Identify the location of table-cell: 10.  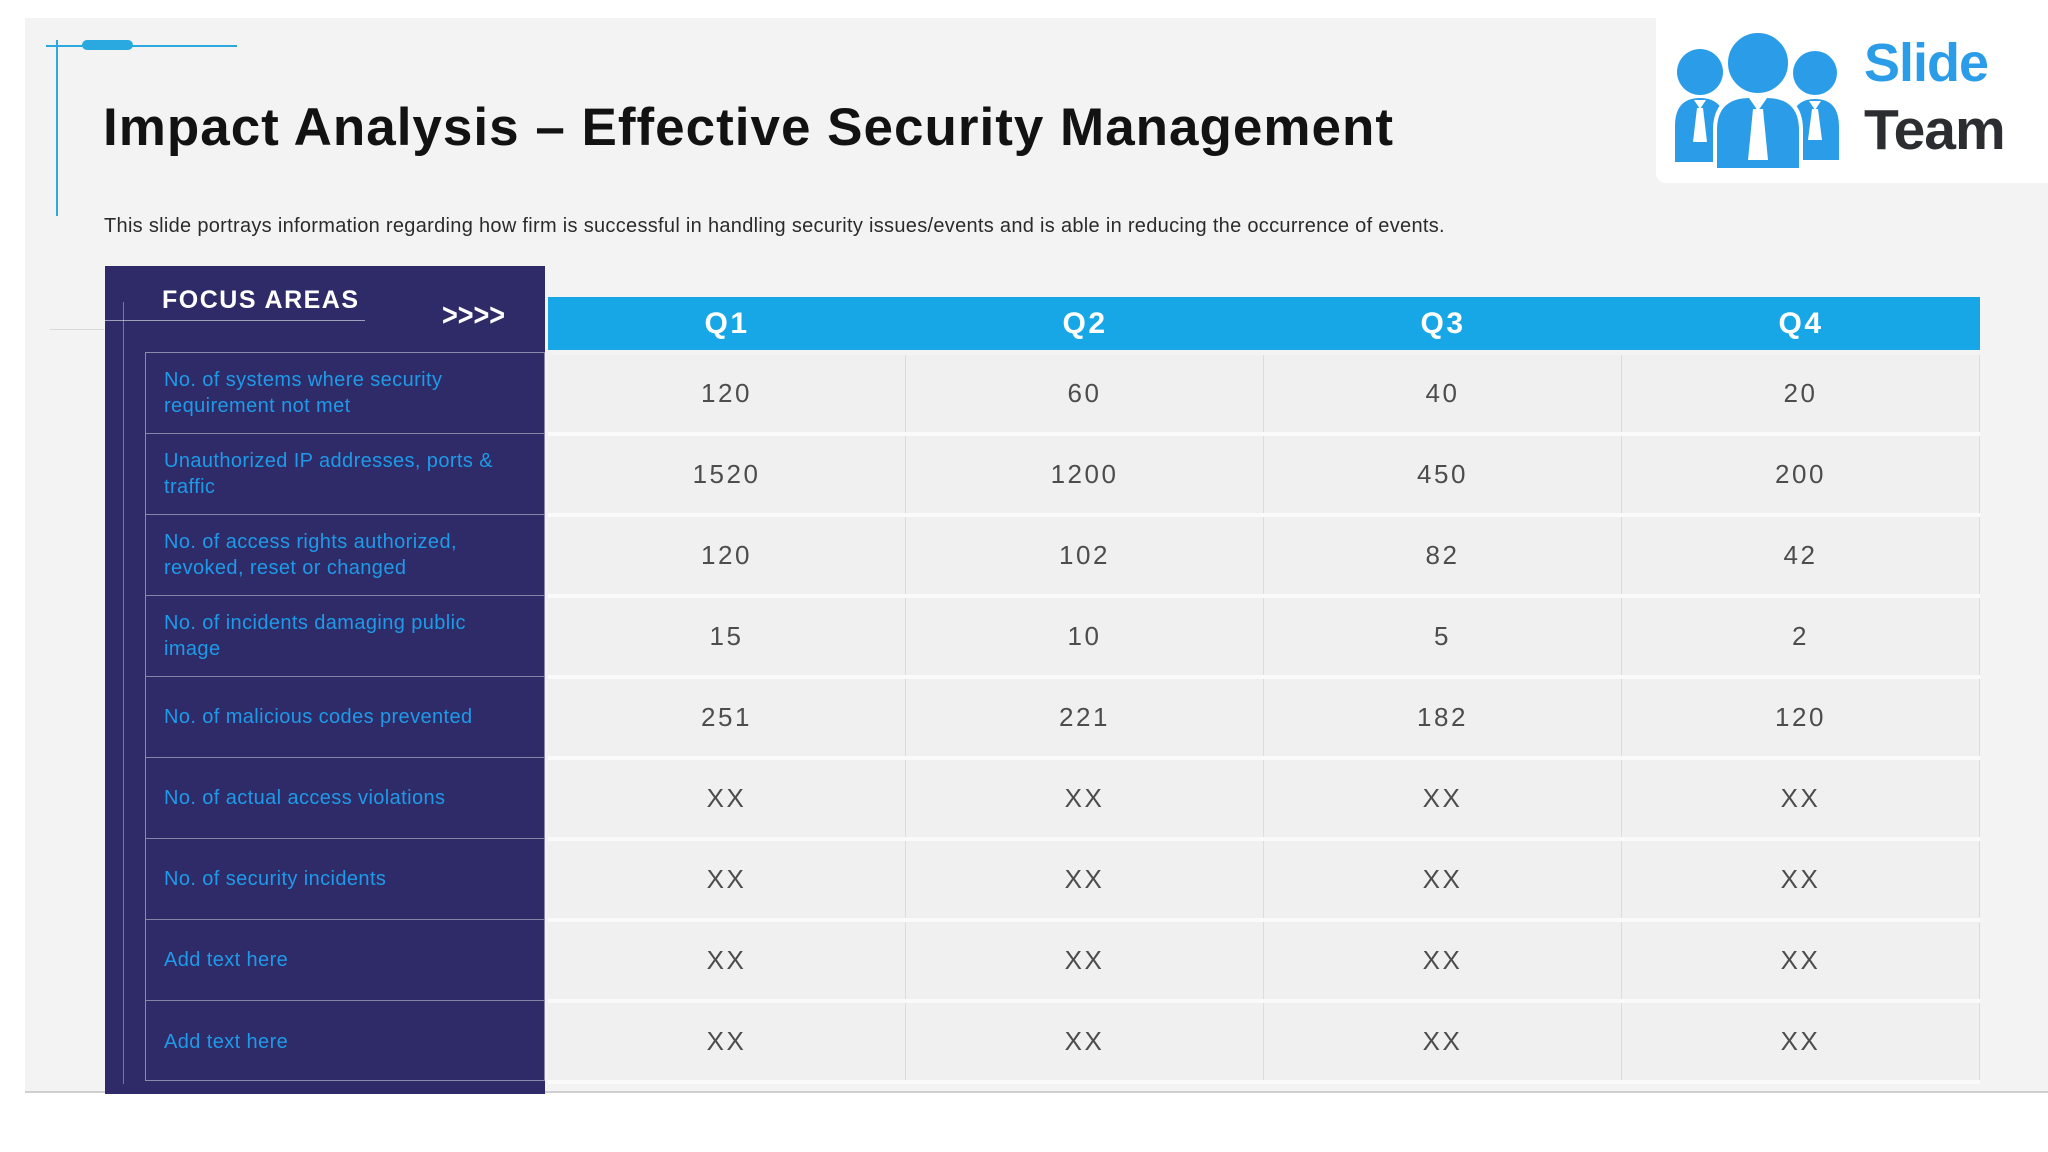
(1085, 636).